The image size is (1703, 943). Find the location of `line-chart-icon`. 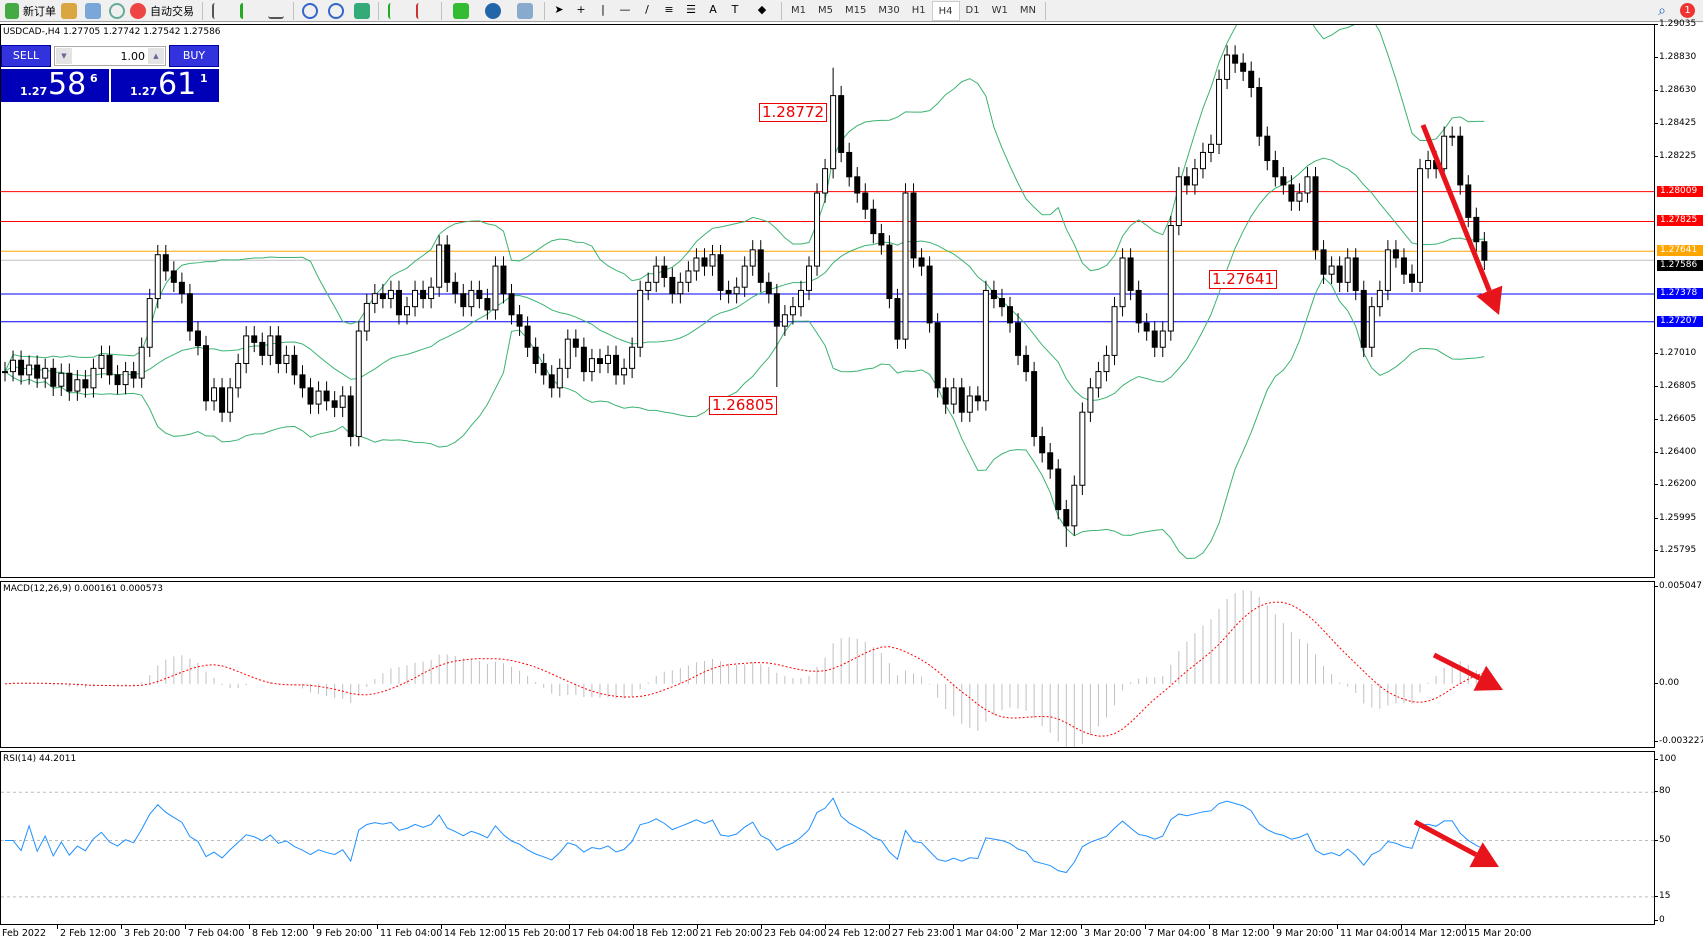

line-chart-icon is located at coordinates (276, 11).